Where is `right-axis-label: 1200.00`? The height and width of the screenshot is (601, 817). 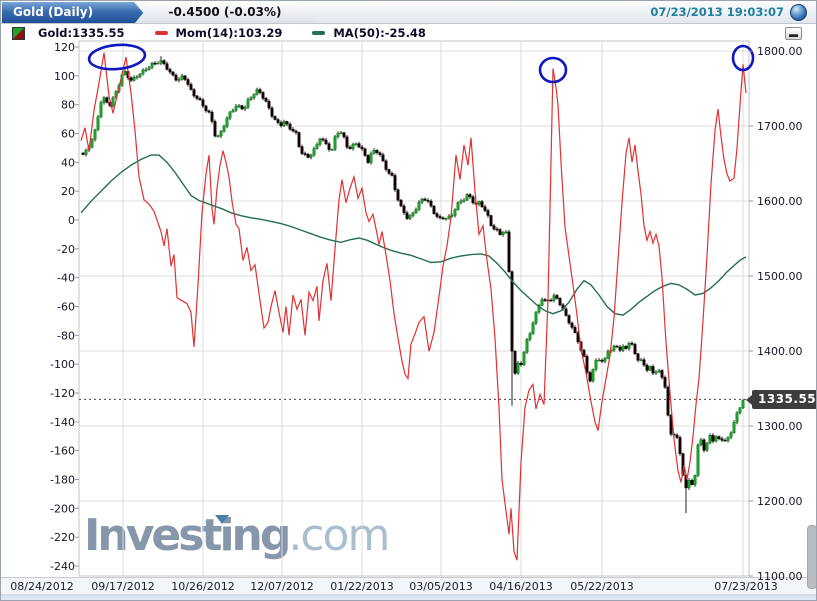 right-axis-label: 1200.00 is located at coordinates (780, 501).